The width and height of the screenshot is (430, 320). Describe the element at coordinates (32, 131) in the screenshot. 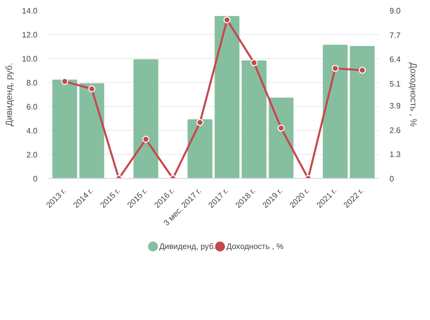

I see `y-tick-label: 4.0` at that location.